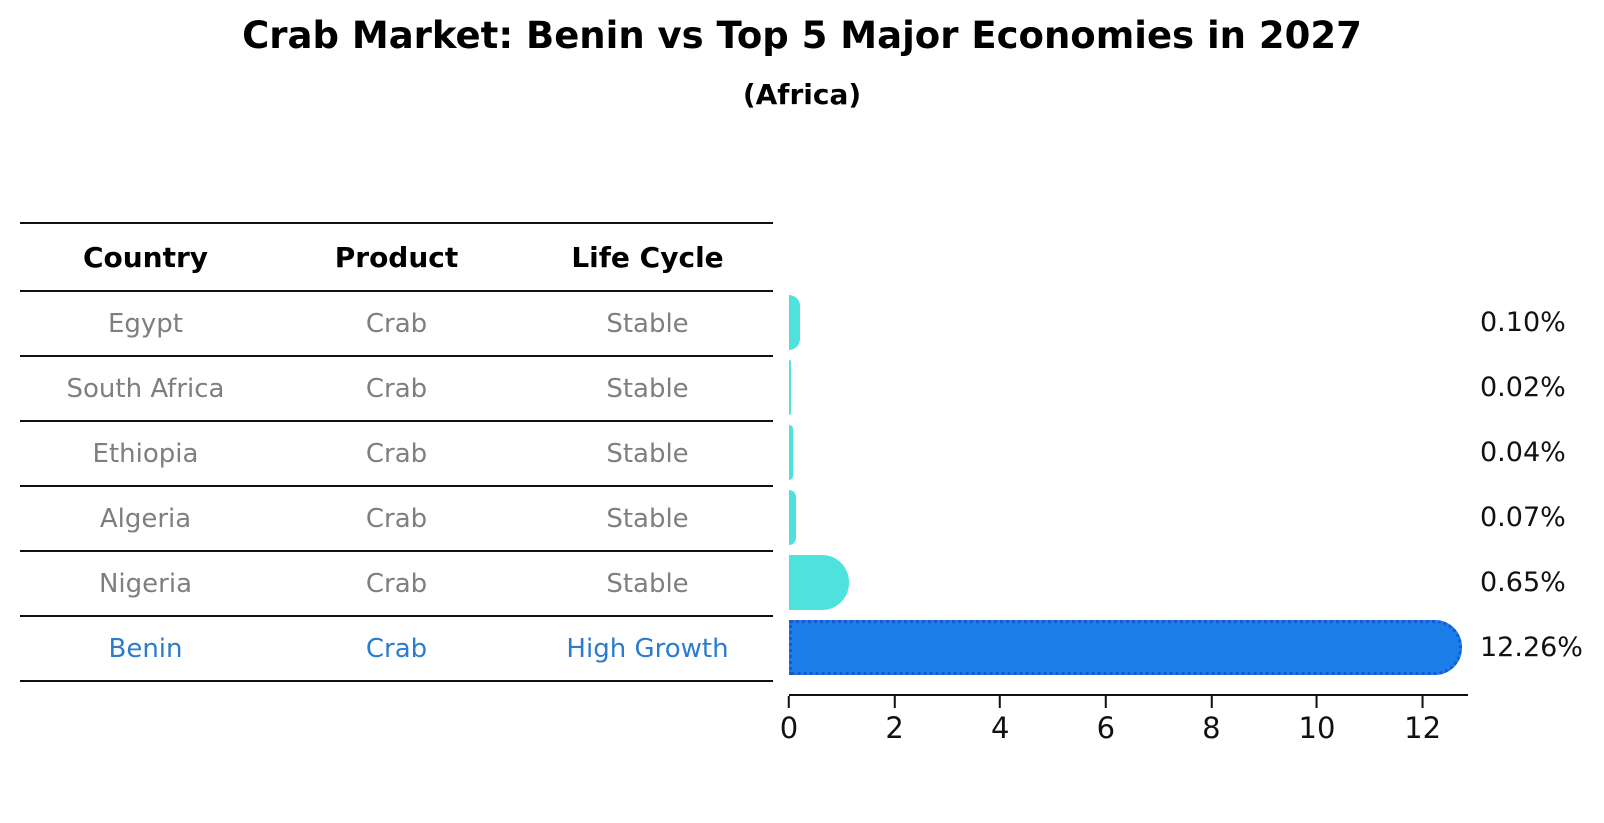 The height and width of the screenshot is (823, 1604). I want to click on bar-algeria, so click(793, 517).